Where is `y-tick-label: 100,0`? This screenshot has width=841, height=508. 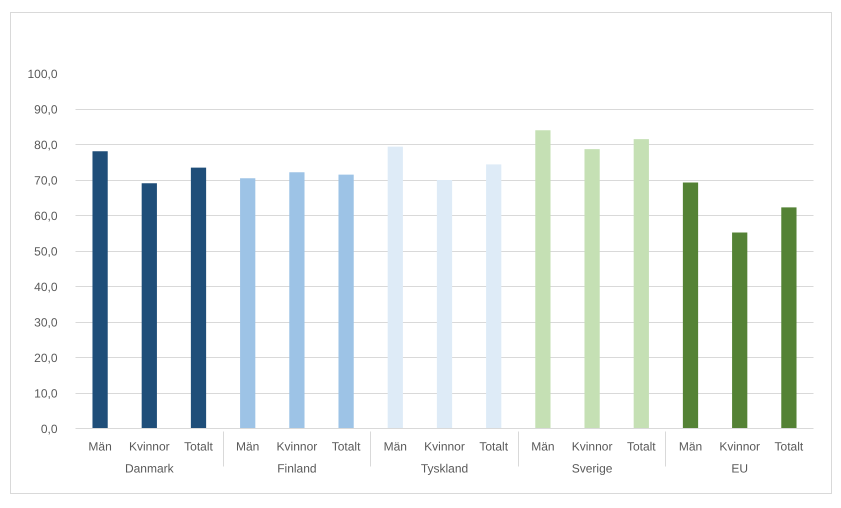
y-tick-label: 100,0 is located at coordinates (42, 74).